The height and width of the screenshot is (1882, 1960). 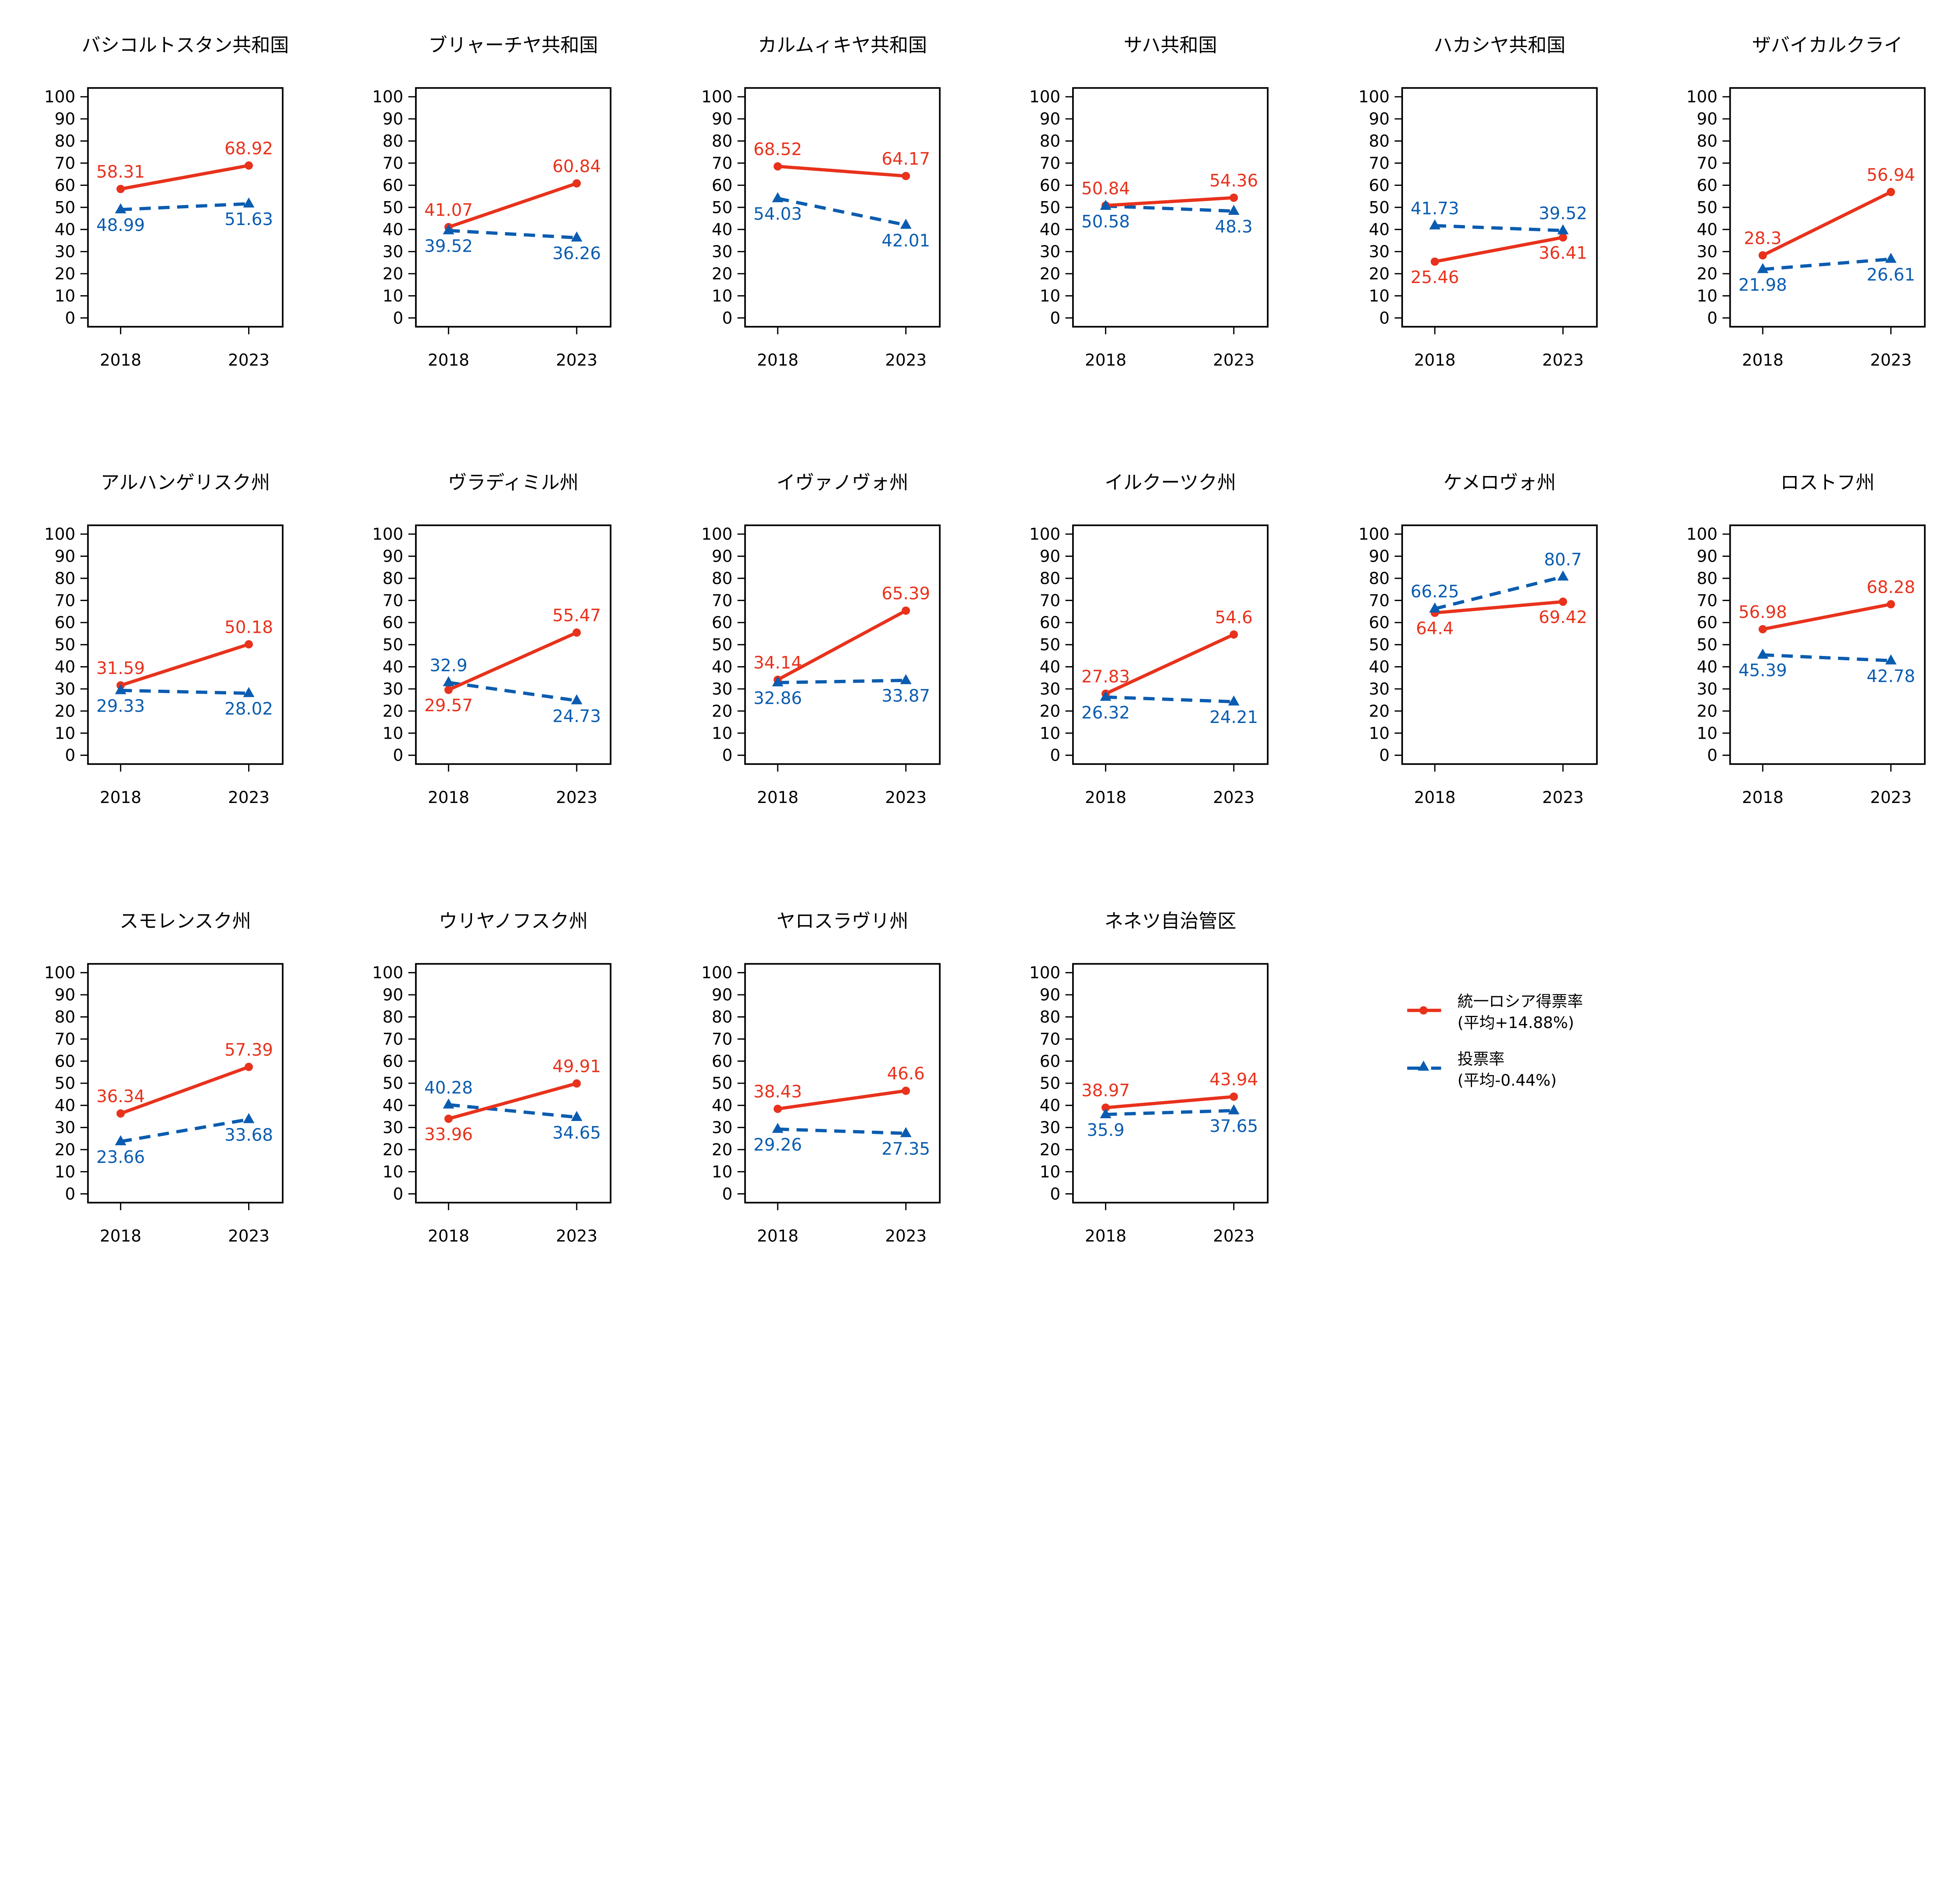 I want to click on united-russia-label: 36.34, so click(x=120, y=1096).